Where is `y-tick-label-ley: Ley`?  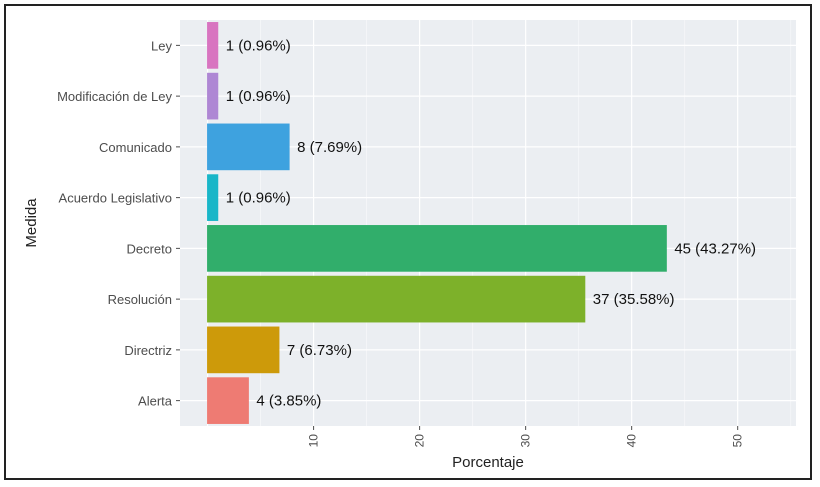
y-tick-label-ley: Ley is located at coordinates (161, 45).